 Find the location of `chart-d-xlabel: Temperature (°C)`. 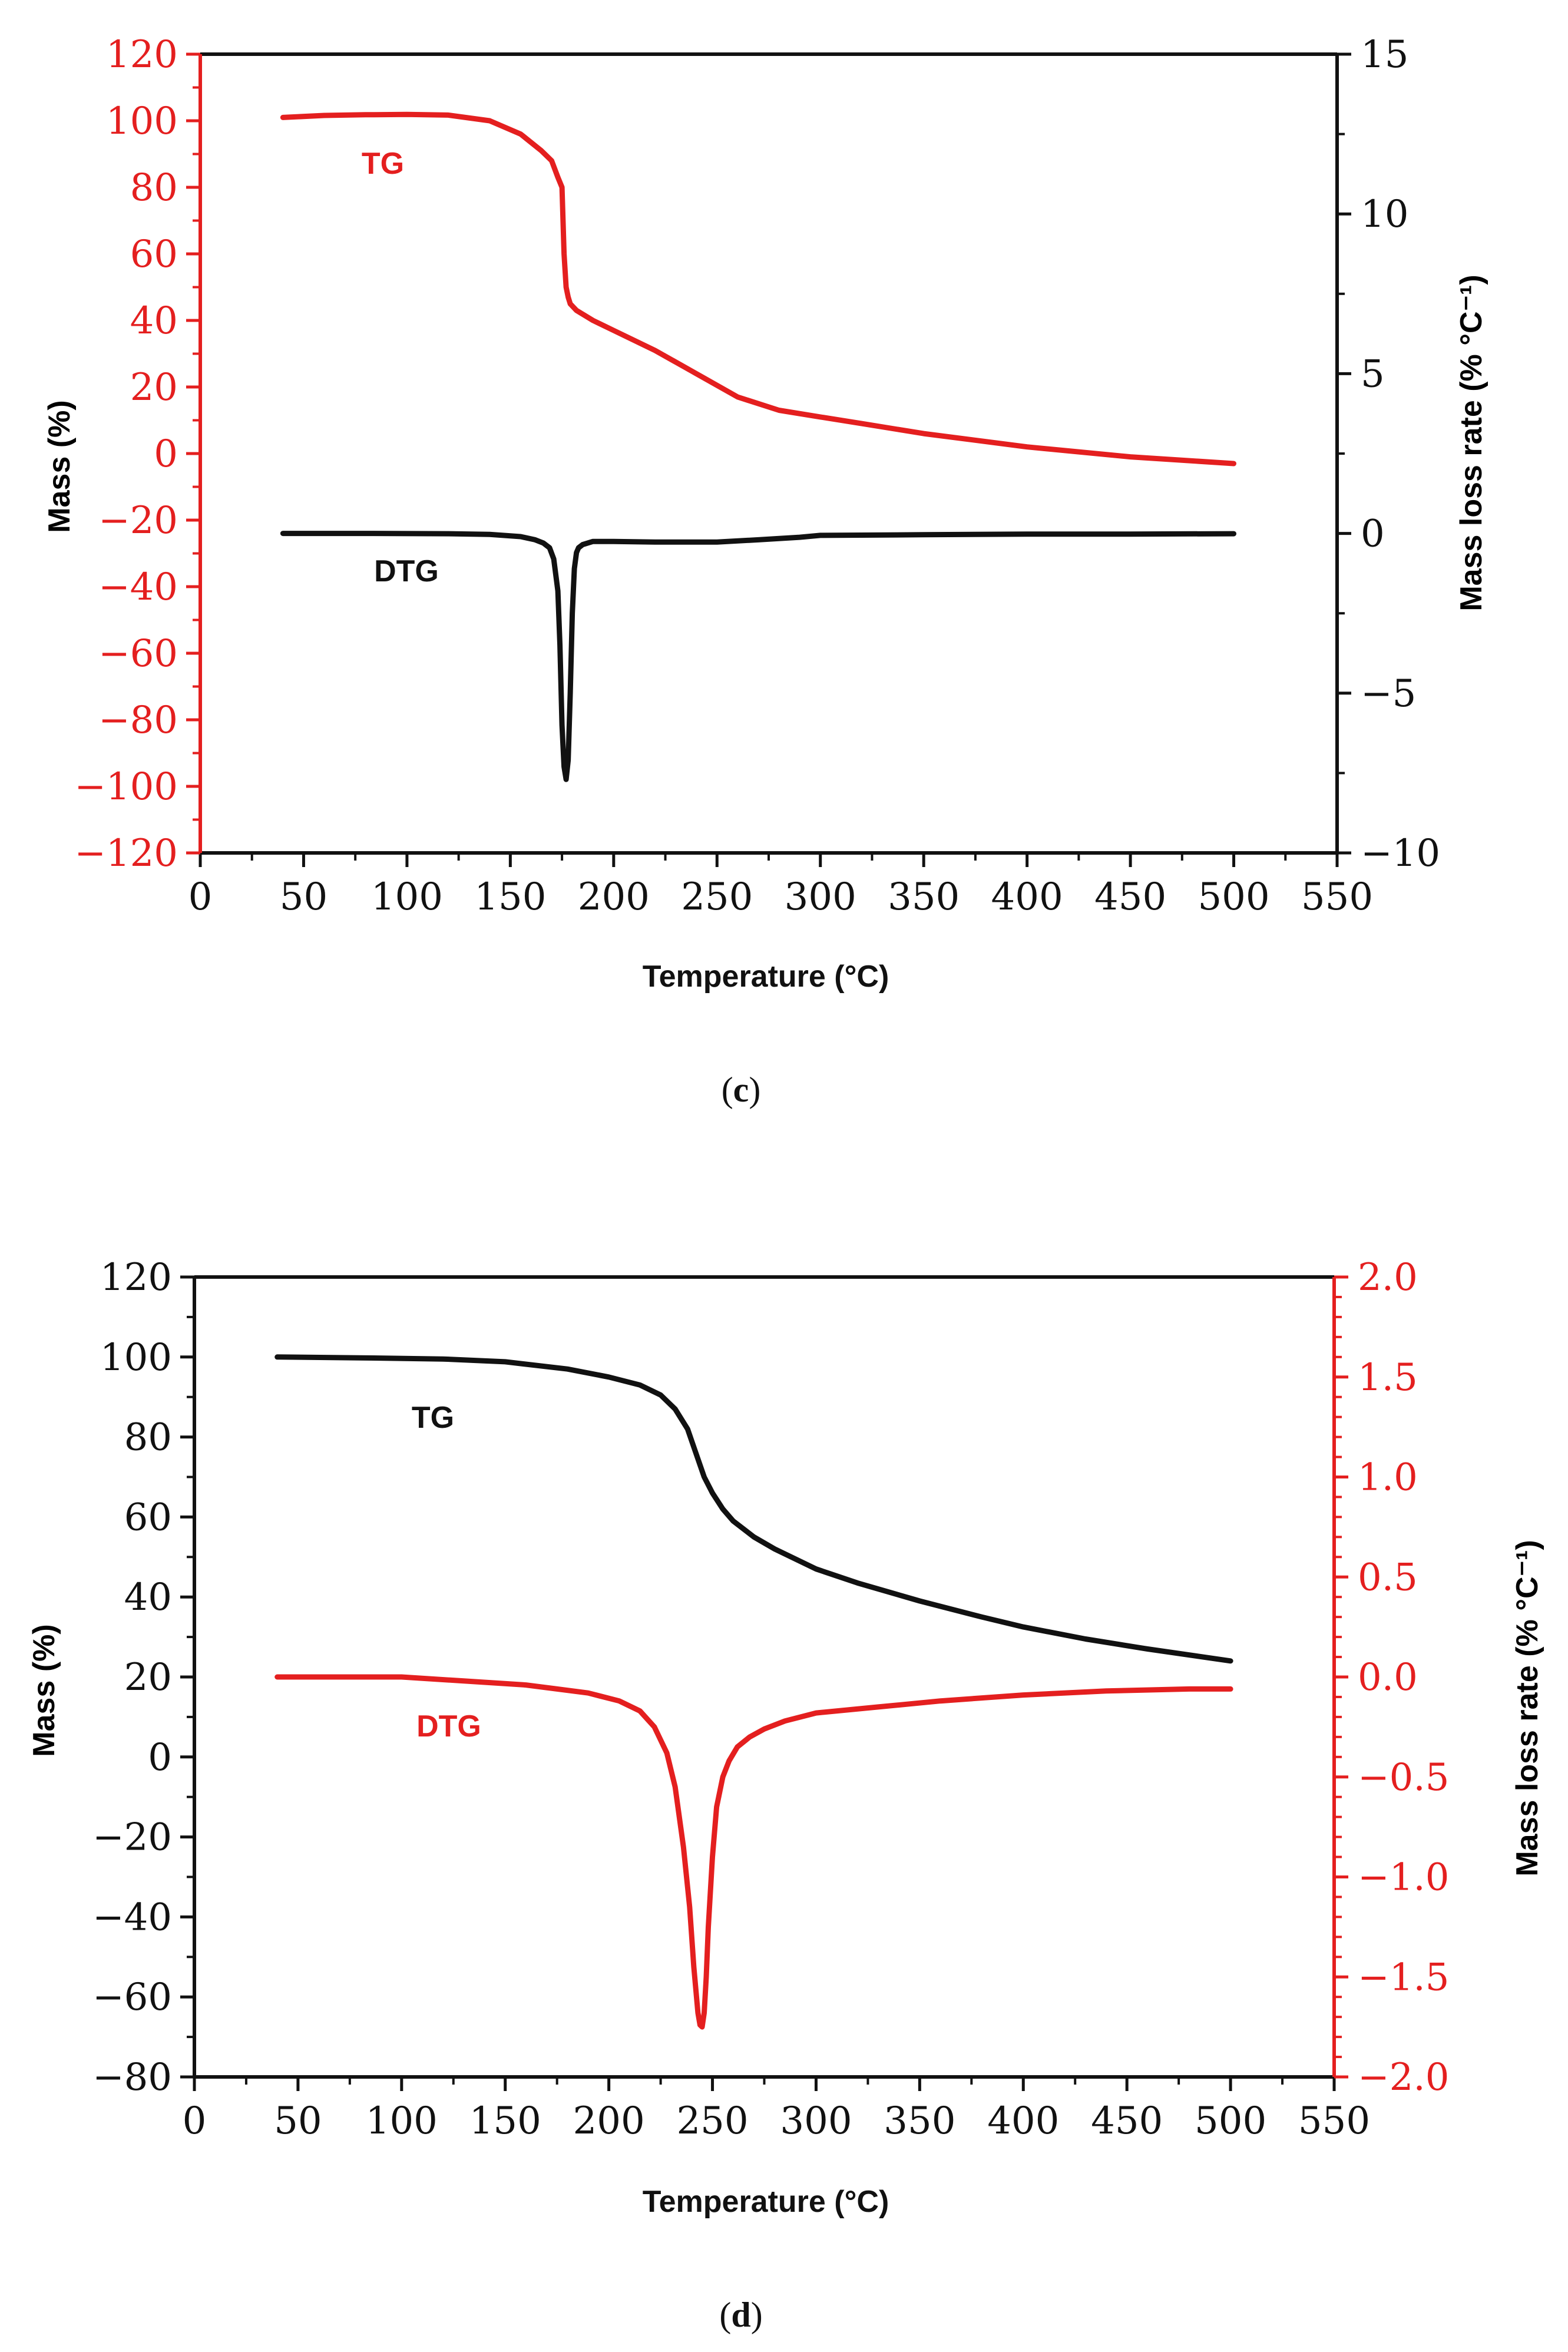

chart-d-xlabel: Temperature (°C) is located at coordinates (766, 2202).